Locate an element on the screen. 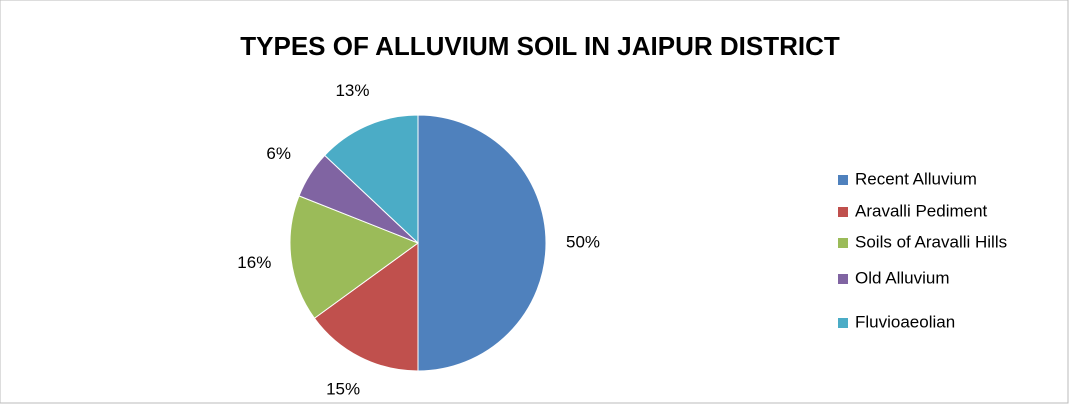 Image resolution: width=1069 pixels, height=404 pixels. legend-label: Aravalli Pediment is located at coordinates (921, 210).